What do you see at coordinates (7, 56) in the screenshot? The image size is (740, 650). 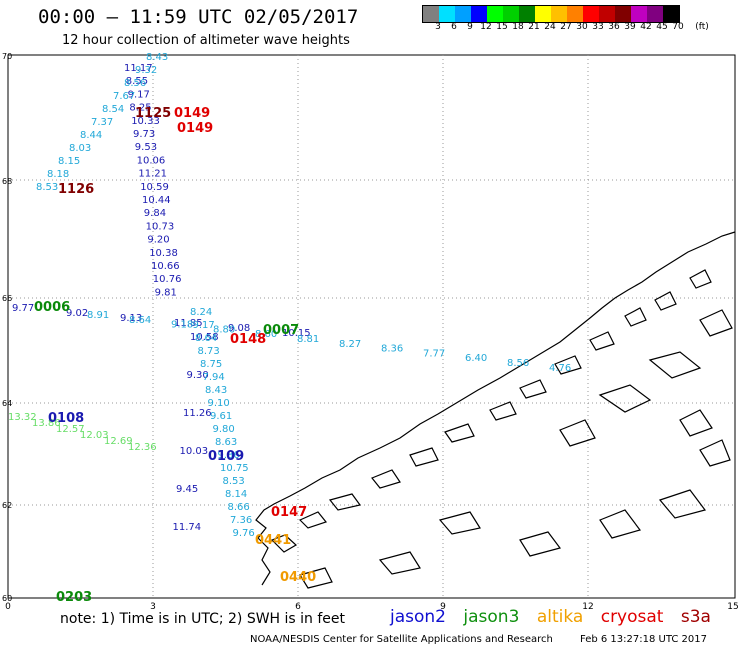 I see `lat-label: 70` at bounding box center [7, 56].